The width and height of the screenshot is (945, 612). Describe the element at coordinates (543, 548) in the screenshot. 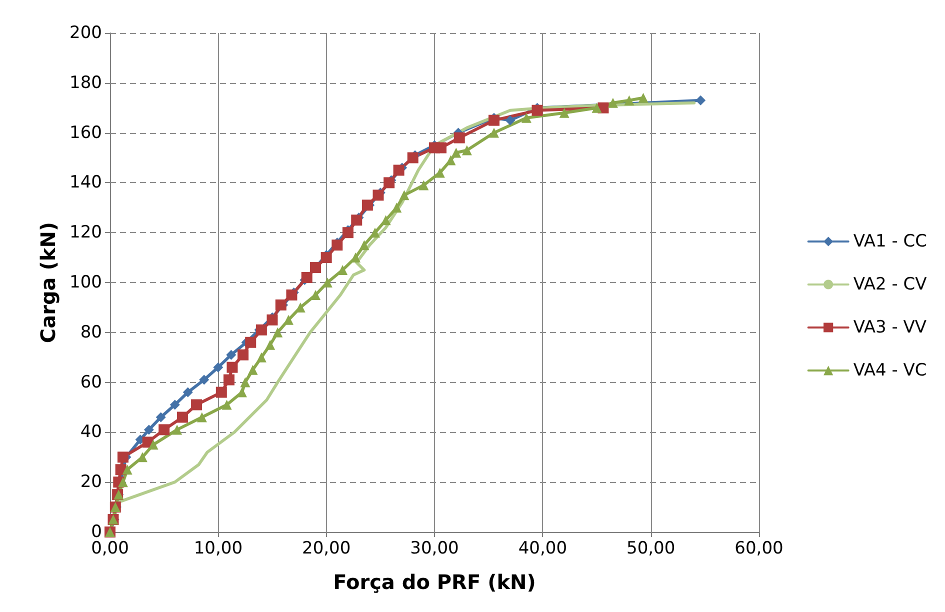

I see `x-tick-label: 40,00` at that location.